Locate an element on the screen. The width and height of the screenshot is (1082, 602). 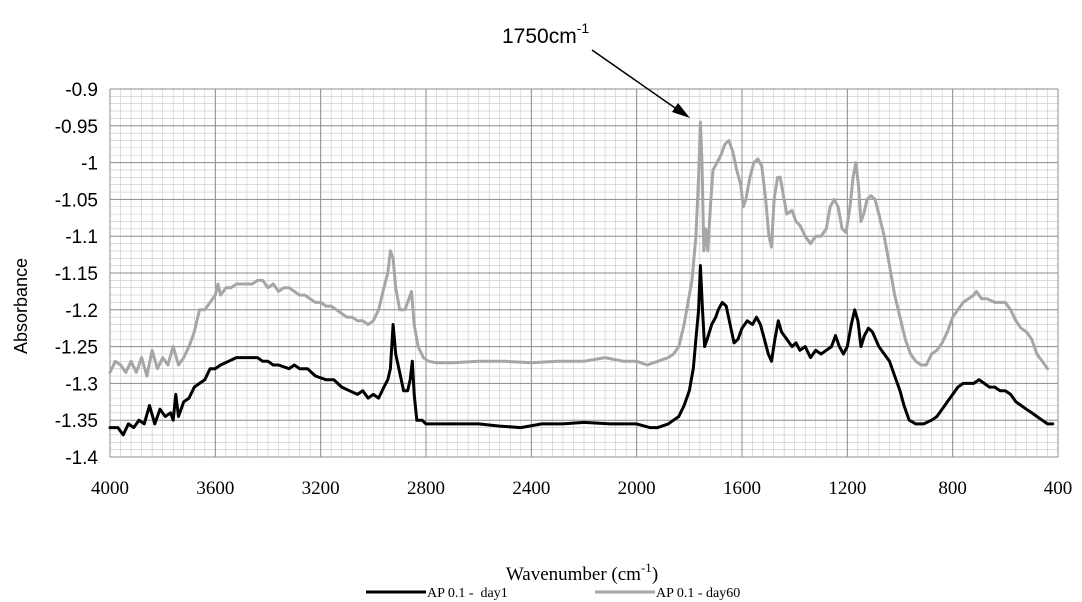
y-tick-label: -1.35 is located at coordinates (76, 421).